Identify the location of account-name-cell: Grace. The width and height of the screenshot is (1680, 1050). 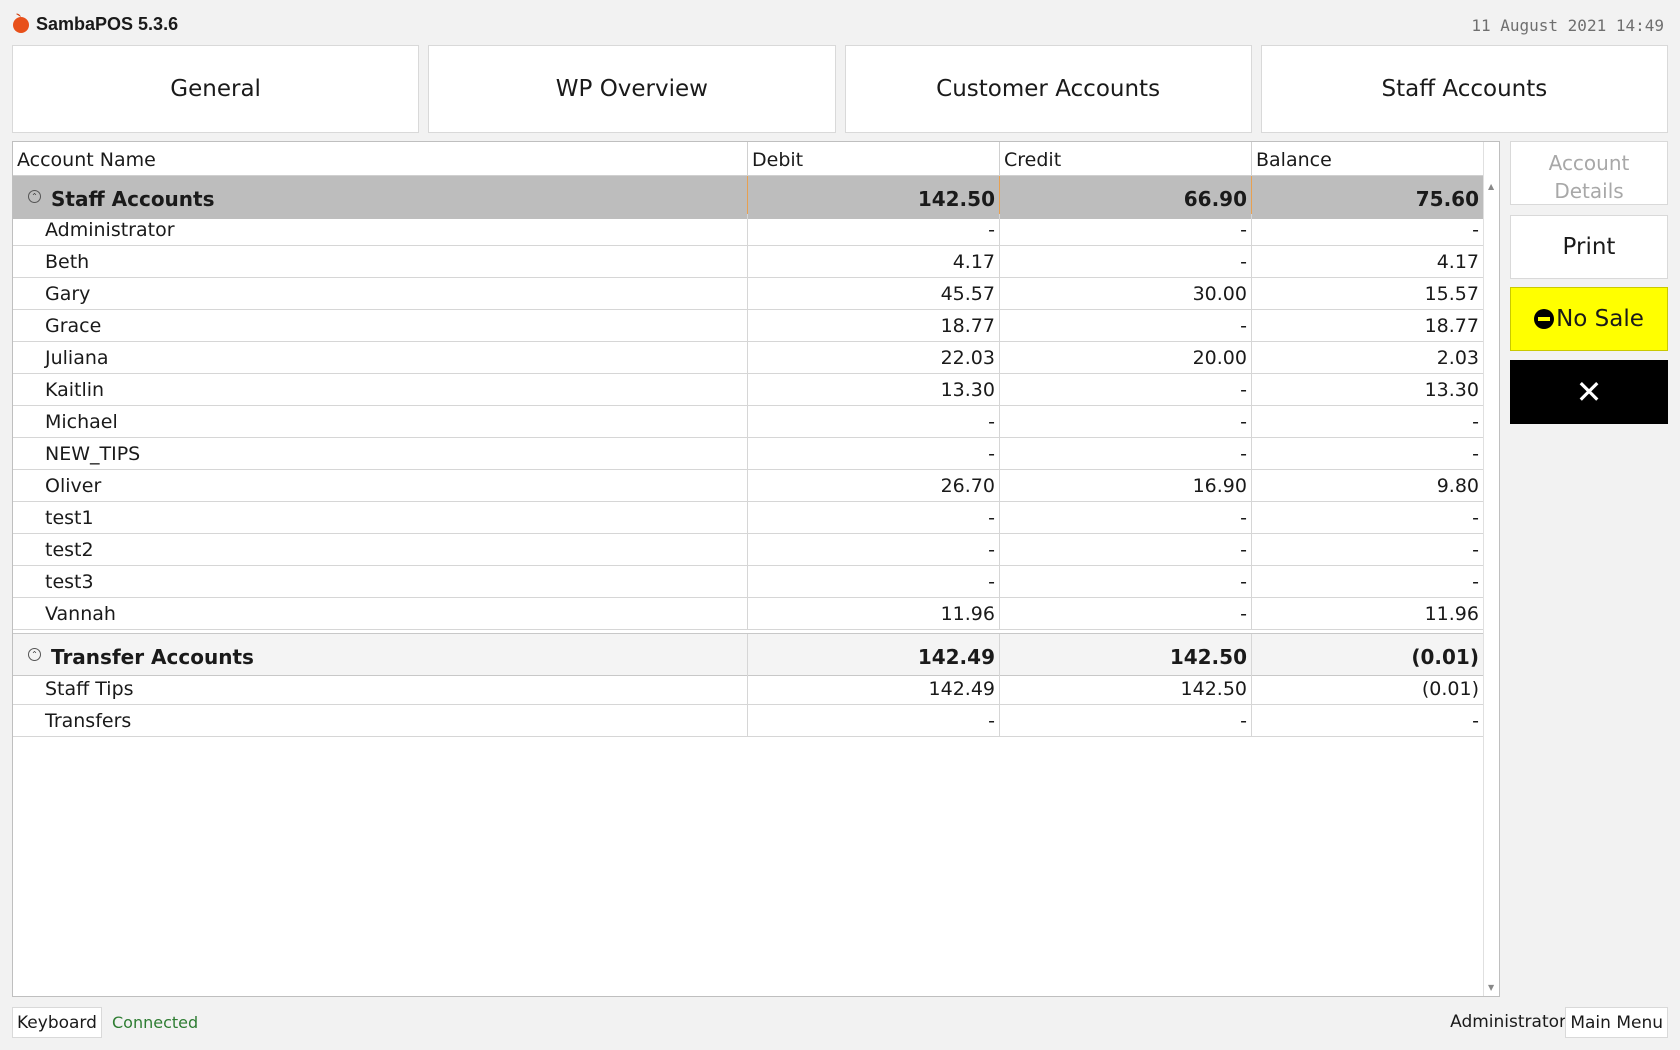
(380, 326).